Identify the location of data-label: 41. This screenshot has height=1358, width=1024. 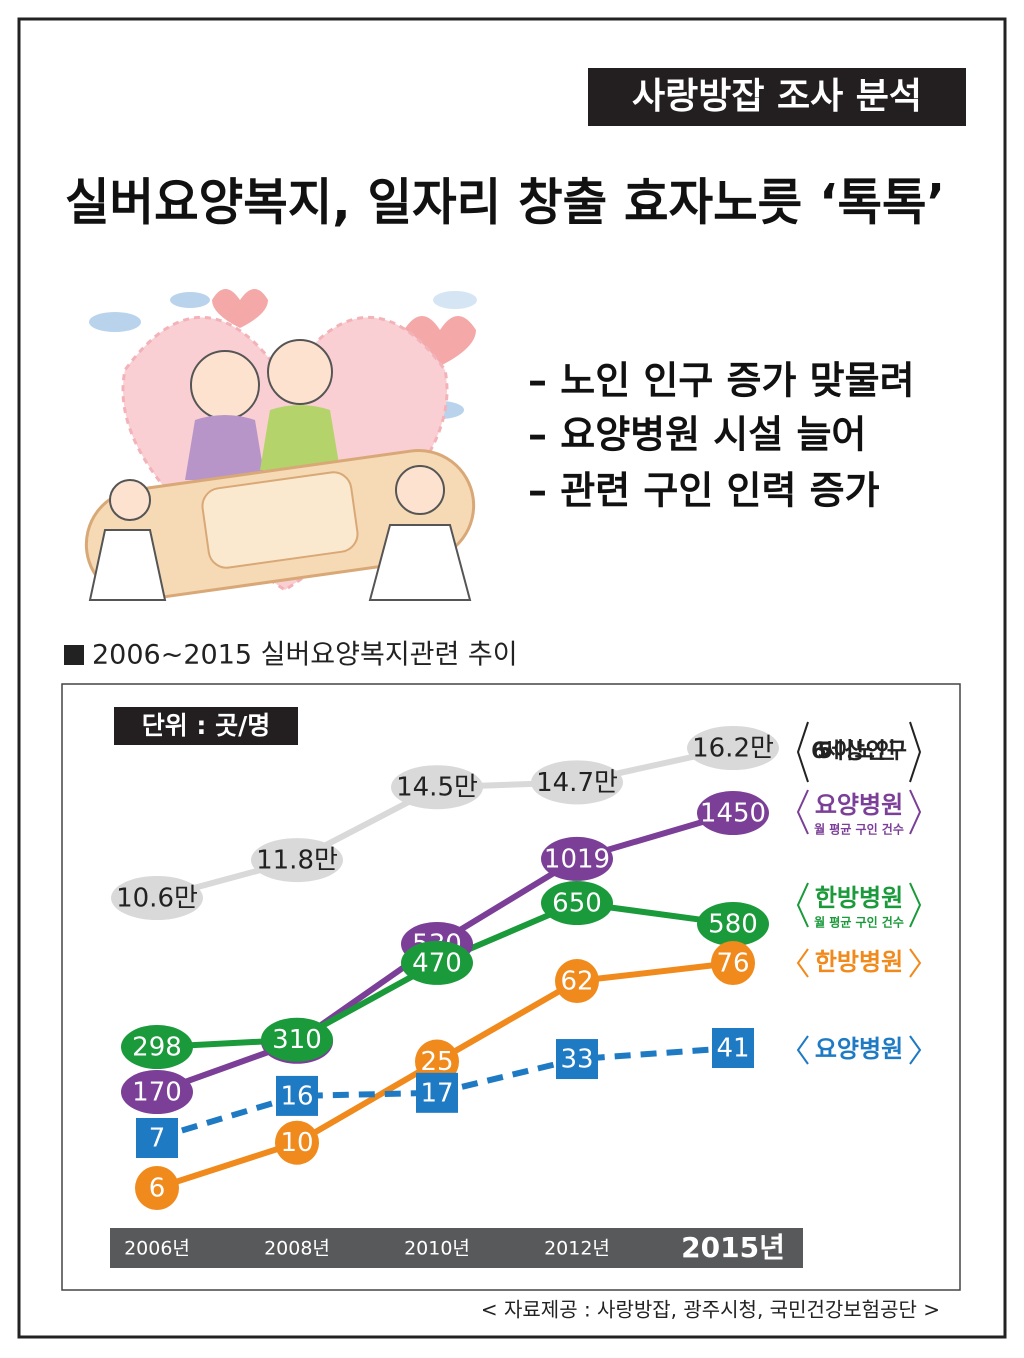
(732, 1049).